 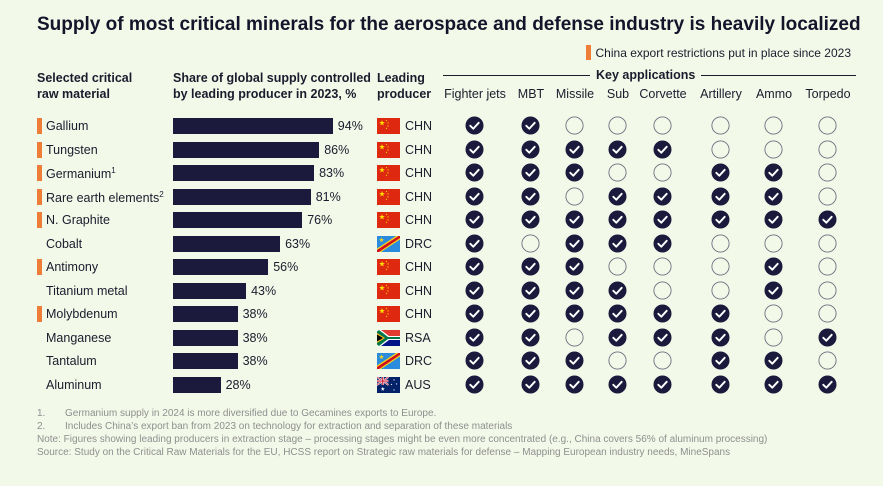 I want to click on table-row: Titanium metal 43% CHN, so click(x=441, y=291).